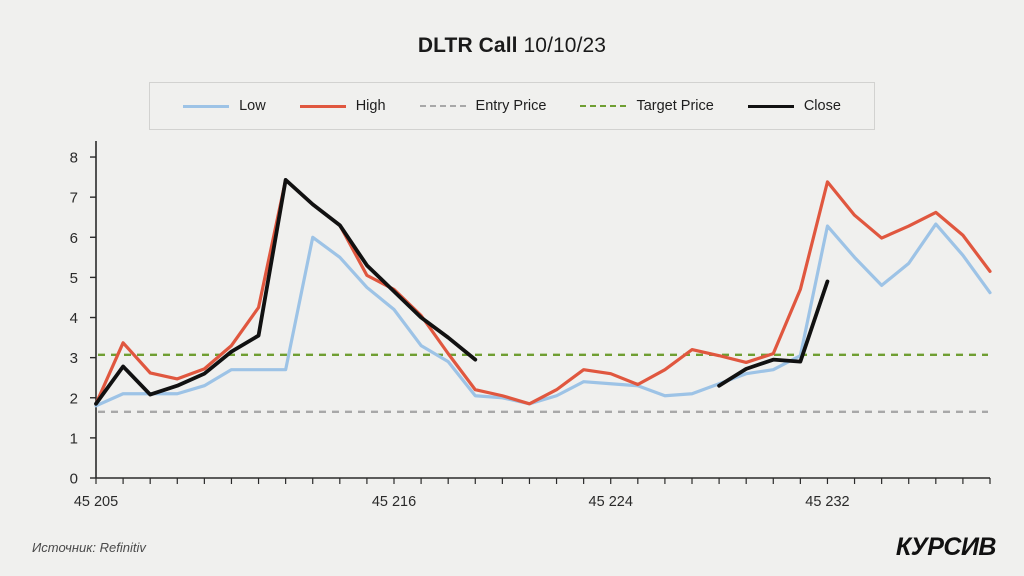 The image size is (1024, 576). Describe the element at coordinates (74, 318) in the screenshot. I see `y-tick-label: 4` at that location.